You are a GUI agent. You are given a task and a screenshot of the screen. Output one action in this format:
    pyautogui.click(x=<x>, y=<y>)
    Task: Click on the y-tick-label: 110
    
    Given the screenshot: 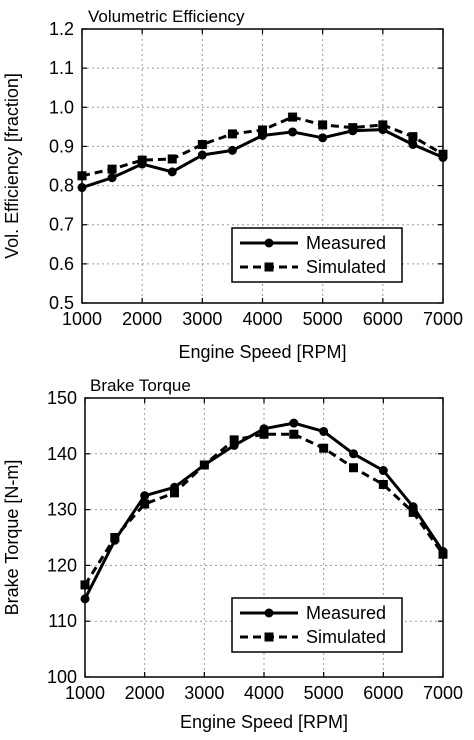 What is the action you would take?
    pyautogui.click(x=62, y=621)
    